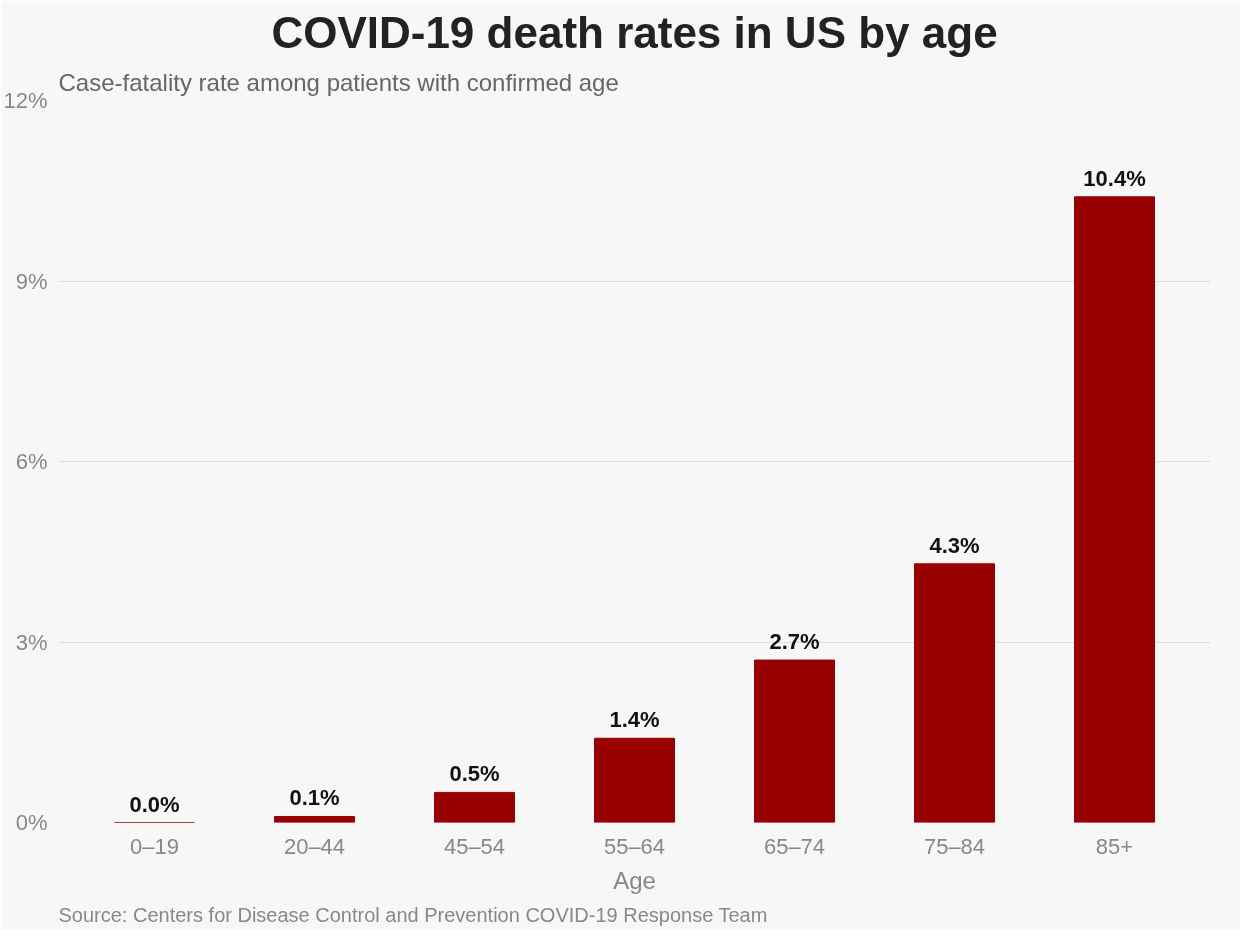 This screenshot has height=939, width=1248. What do you see at coordinates (338, 82) in the screenshot?
I see `chart-subtitle: Case-fatality rate among patients with confirmed age` at bounding box center [338, 82].